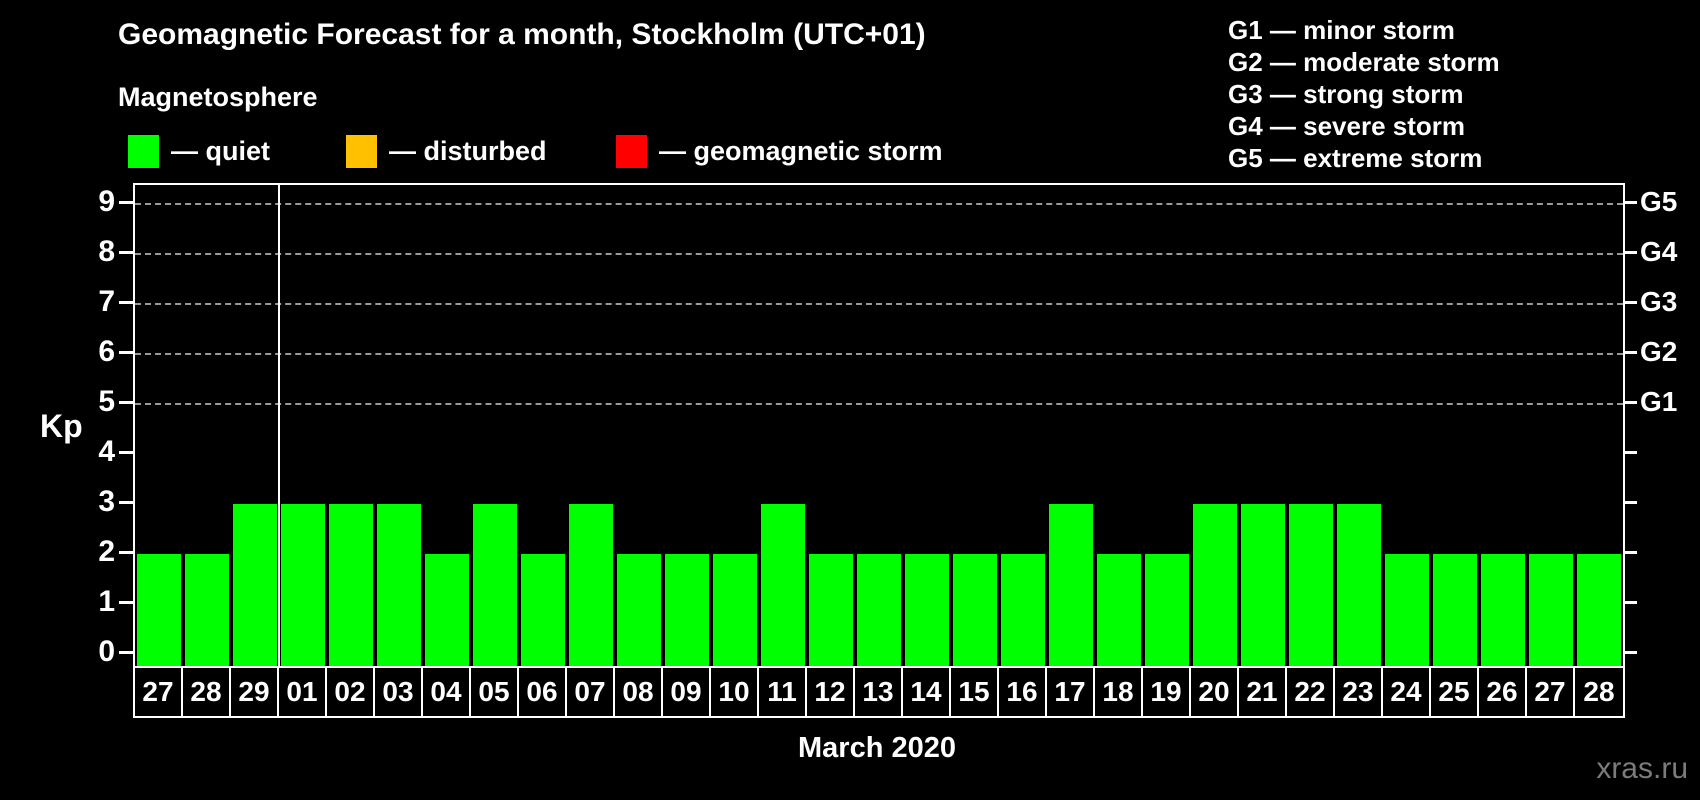 The height and width of the screenshot is (800, 1700). I want to click on day-label: 23, so click(1359, 692).